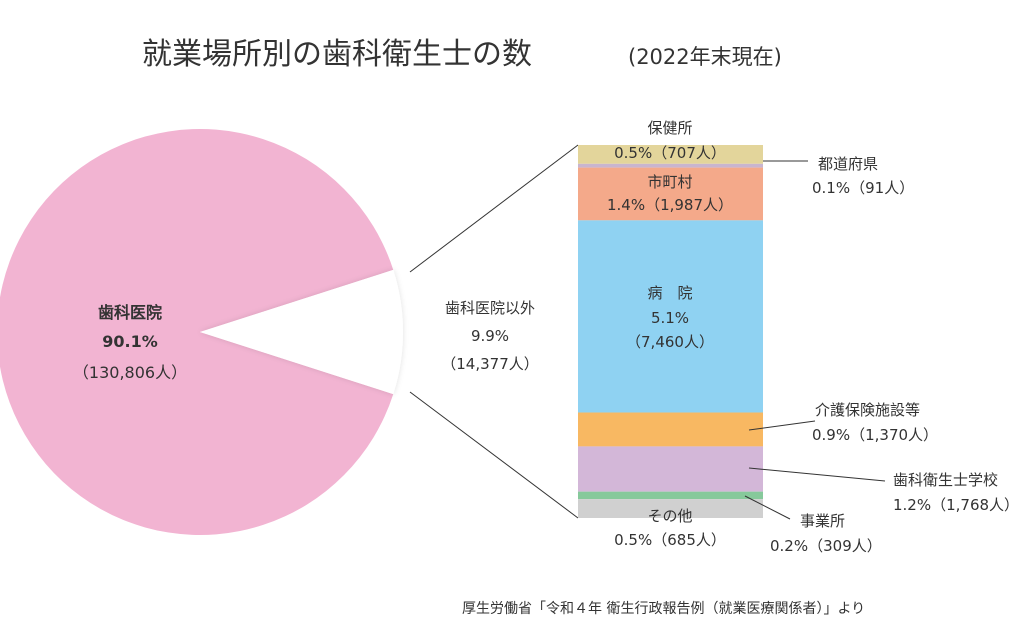  Describe the element at coordinates (337, 54) in the screenshot. I see `chart-title: 就業場所別の歯科衛生士の数` at that location.